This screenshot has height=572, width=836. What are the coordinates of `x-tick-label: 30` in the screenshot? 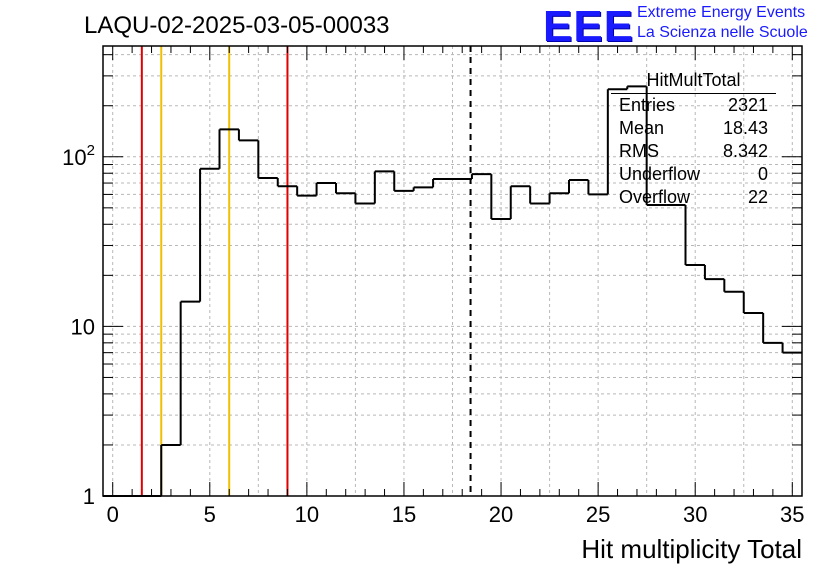 It's located at (695, 514).